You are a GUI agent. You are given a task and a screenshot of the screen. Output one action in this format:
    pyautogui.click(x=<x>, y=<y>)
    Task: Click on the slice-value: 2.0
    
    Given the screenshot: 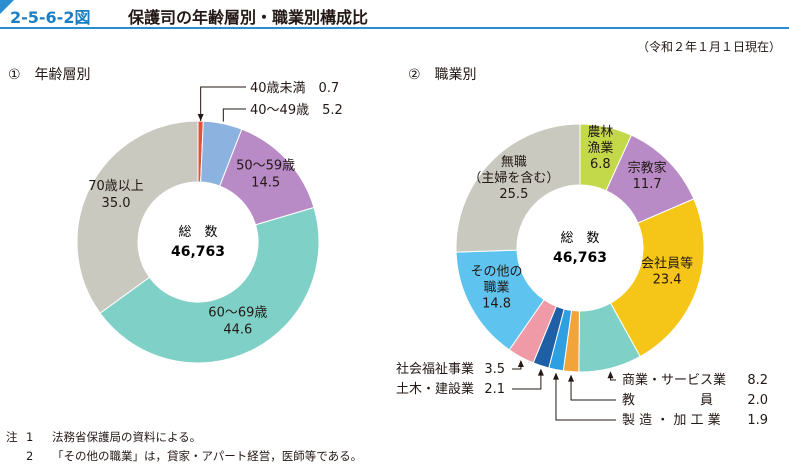 What is the action you would take?
    pyautogui.click(x=757, y=400)
    